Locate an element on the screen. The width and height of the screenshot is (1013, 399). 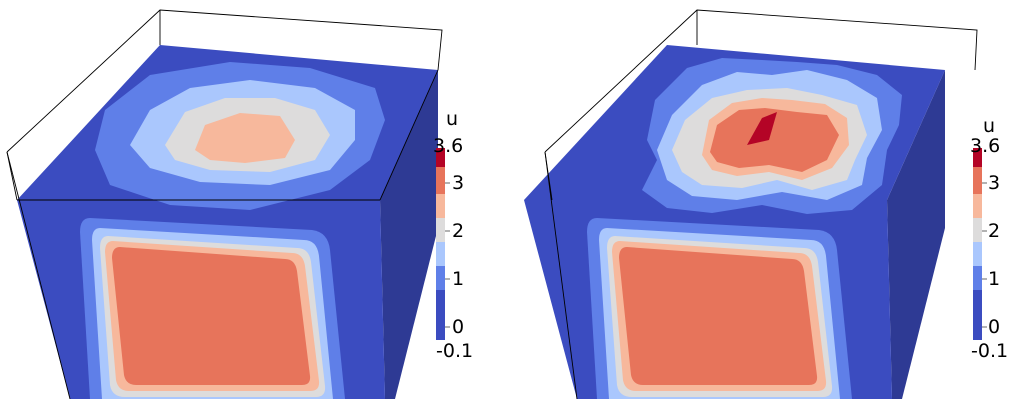
colorbar-left: u 3.6 3 2 1 0 -0.1 is located at coordinates (453, 235).